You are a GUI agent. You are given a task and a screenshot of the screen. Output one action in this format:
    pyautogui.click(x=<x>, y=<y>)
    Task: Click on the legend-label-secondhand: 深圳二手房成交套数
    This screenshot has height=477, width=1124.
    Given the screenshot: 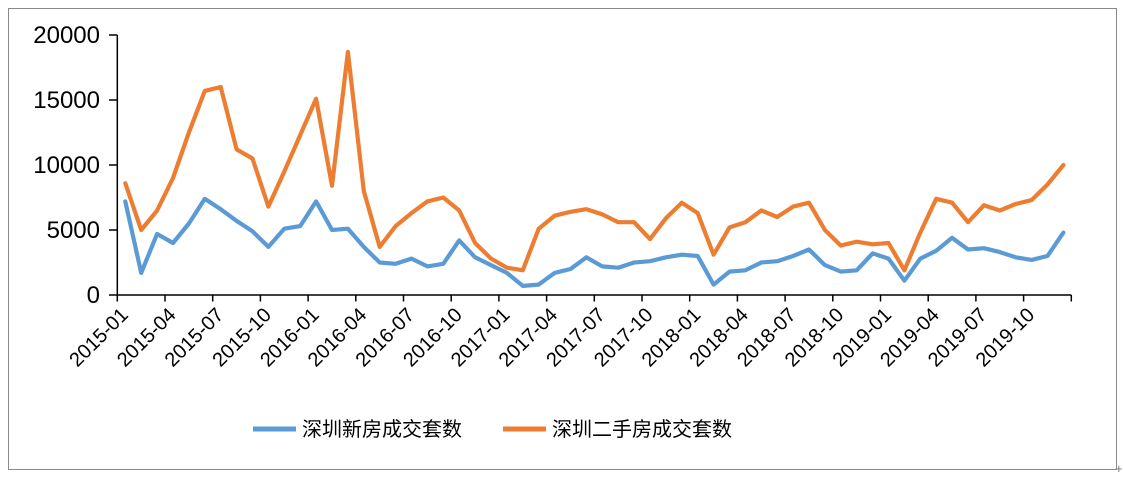 What is the action you would take?
    pyautogui.click(x=642, y=429)
    